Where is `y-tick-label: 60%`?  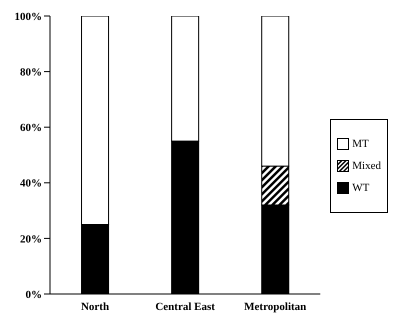 y-tick-label: 60% is located at coordinates (31, 128).